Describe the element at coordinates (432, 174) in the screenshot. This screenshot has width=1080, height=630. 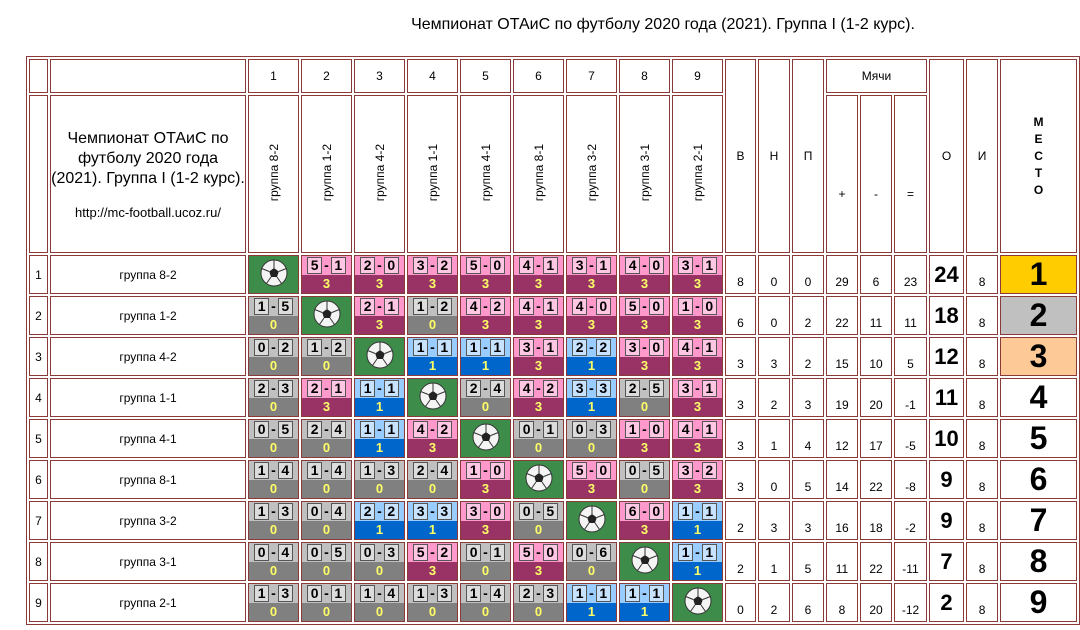
I see `column-team: группа 1-1` at that location.